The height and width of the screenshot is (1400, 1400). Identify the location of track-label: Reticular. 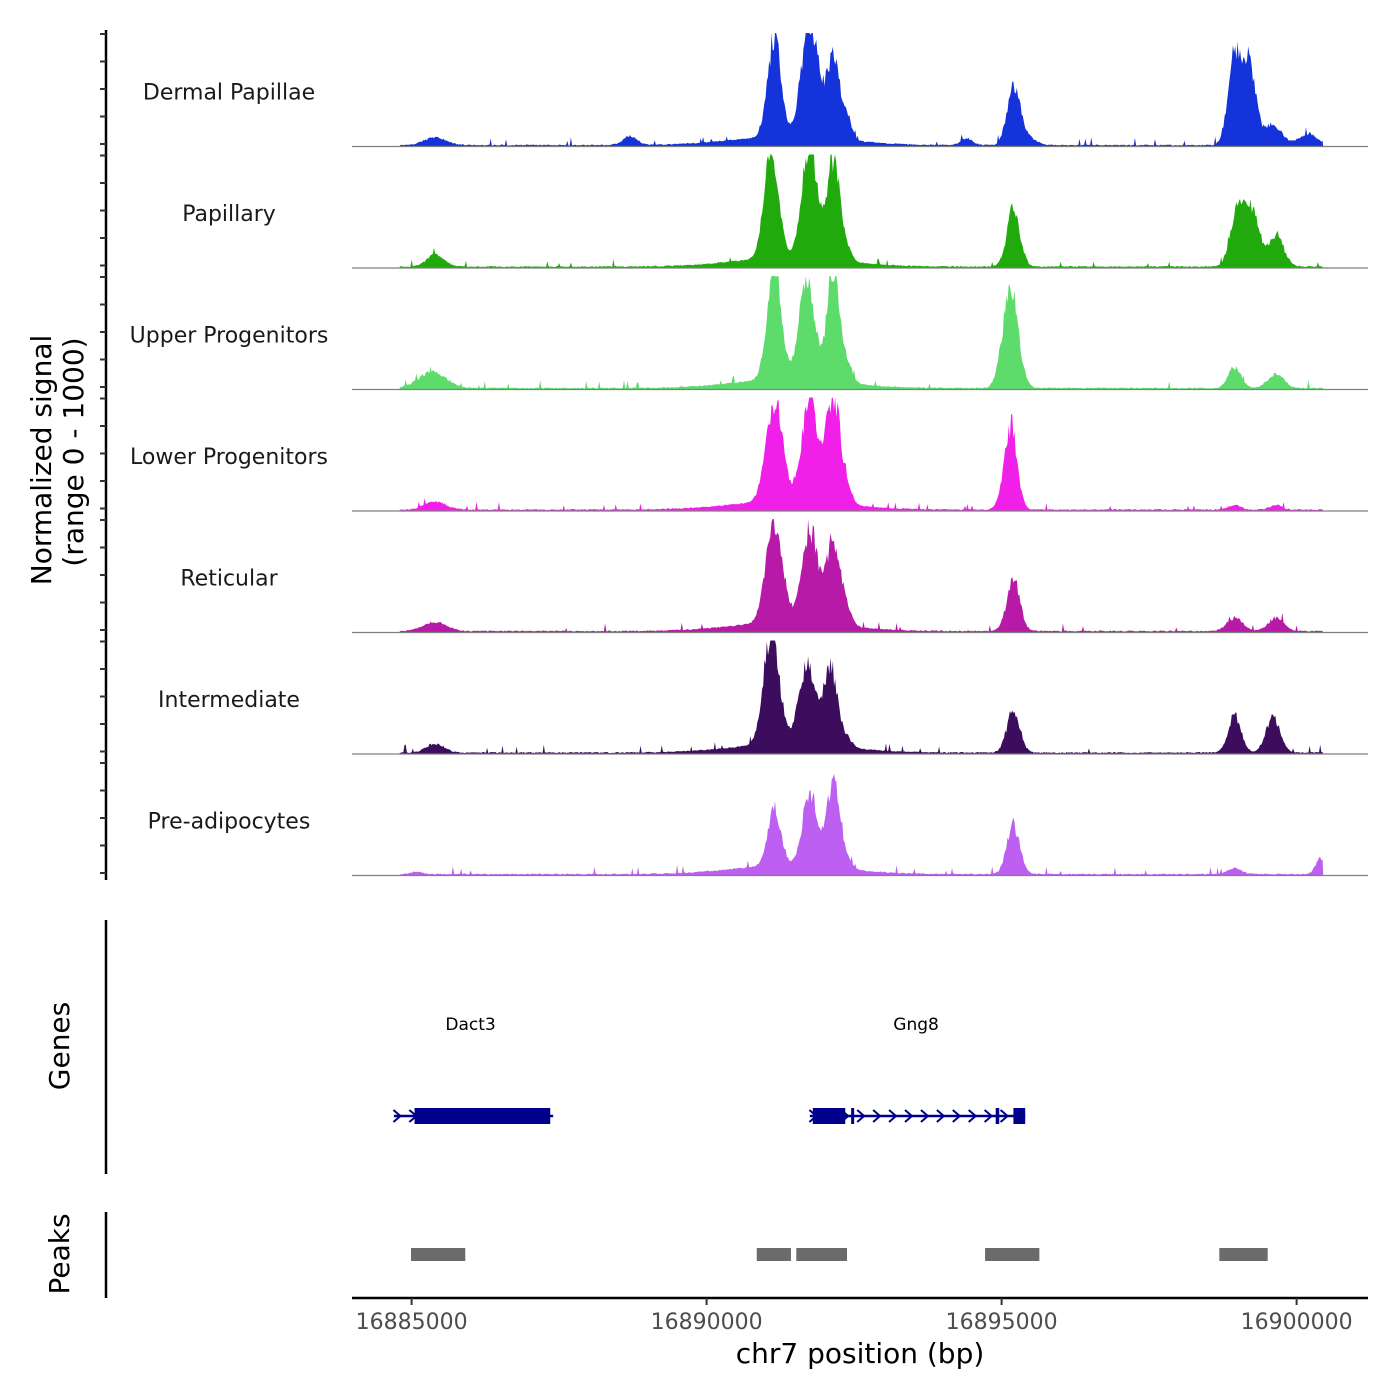
(229, 579).